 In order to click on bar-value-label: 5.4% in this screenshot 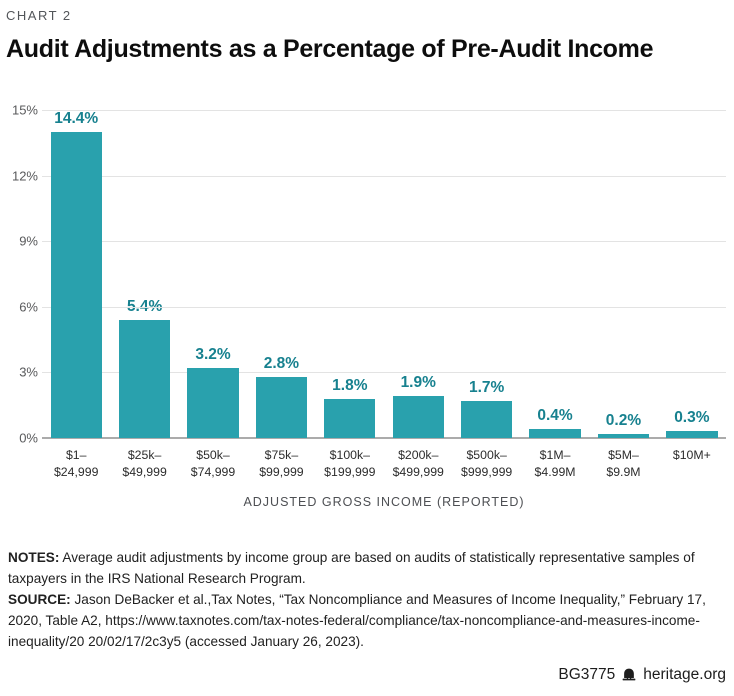, I will do `click(144, 306)`.